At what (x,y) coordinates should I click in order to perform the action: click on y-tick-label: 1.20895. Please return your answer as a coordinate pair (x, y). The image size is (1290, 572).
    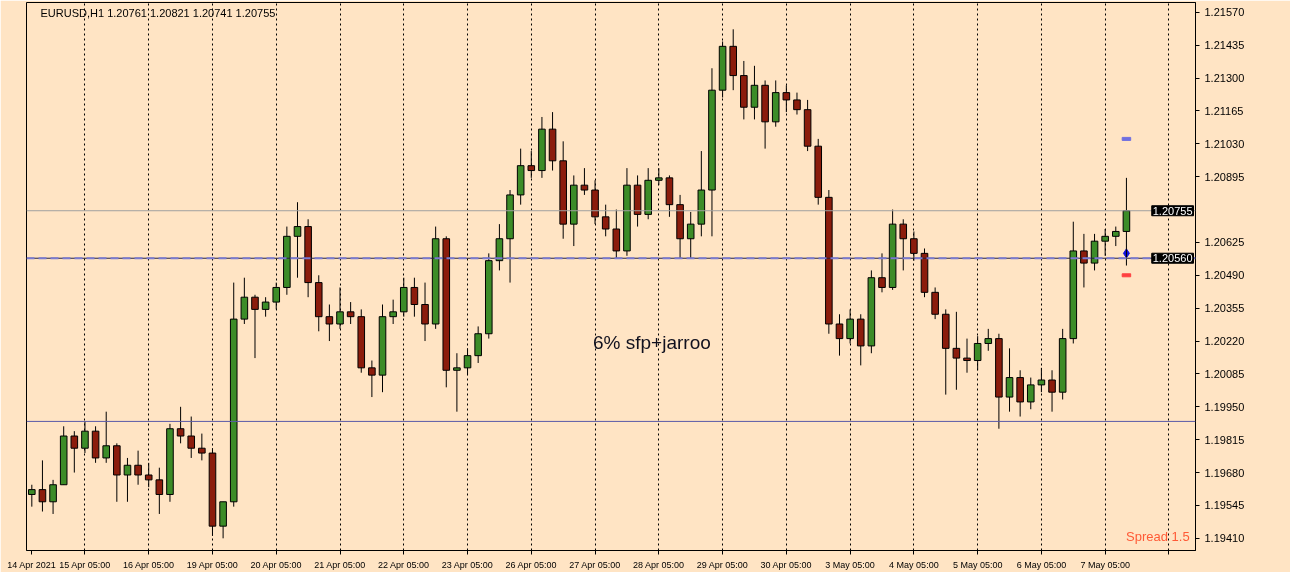
    Looking at the image, I should click on (1224, 176).